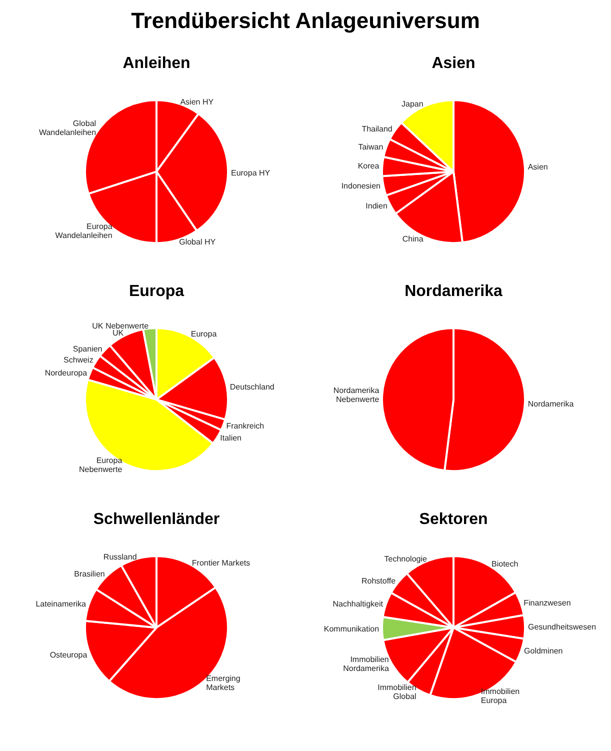 The height and width of the screenshot is (751, 611). I want to click on slice-label: Global Wandelanleihen, so click(67, 128).